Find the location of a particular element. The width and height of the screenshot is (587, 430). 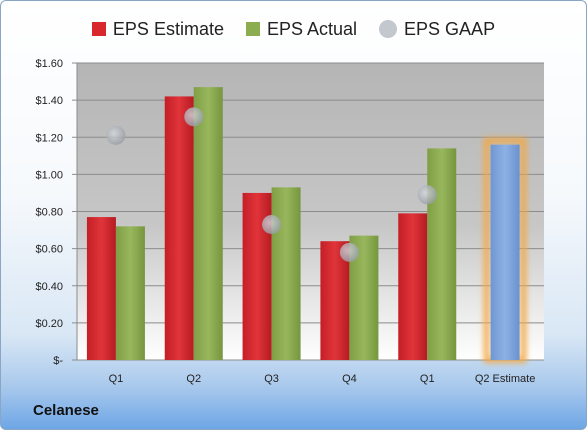

legend-swatch-eps-gaap is located at coordinates (388, 29).